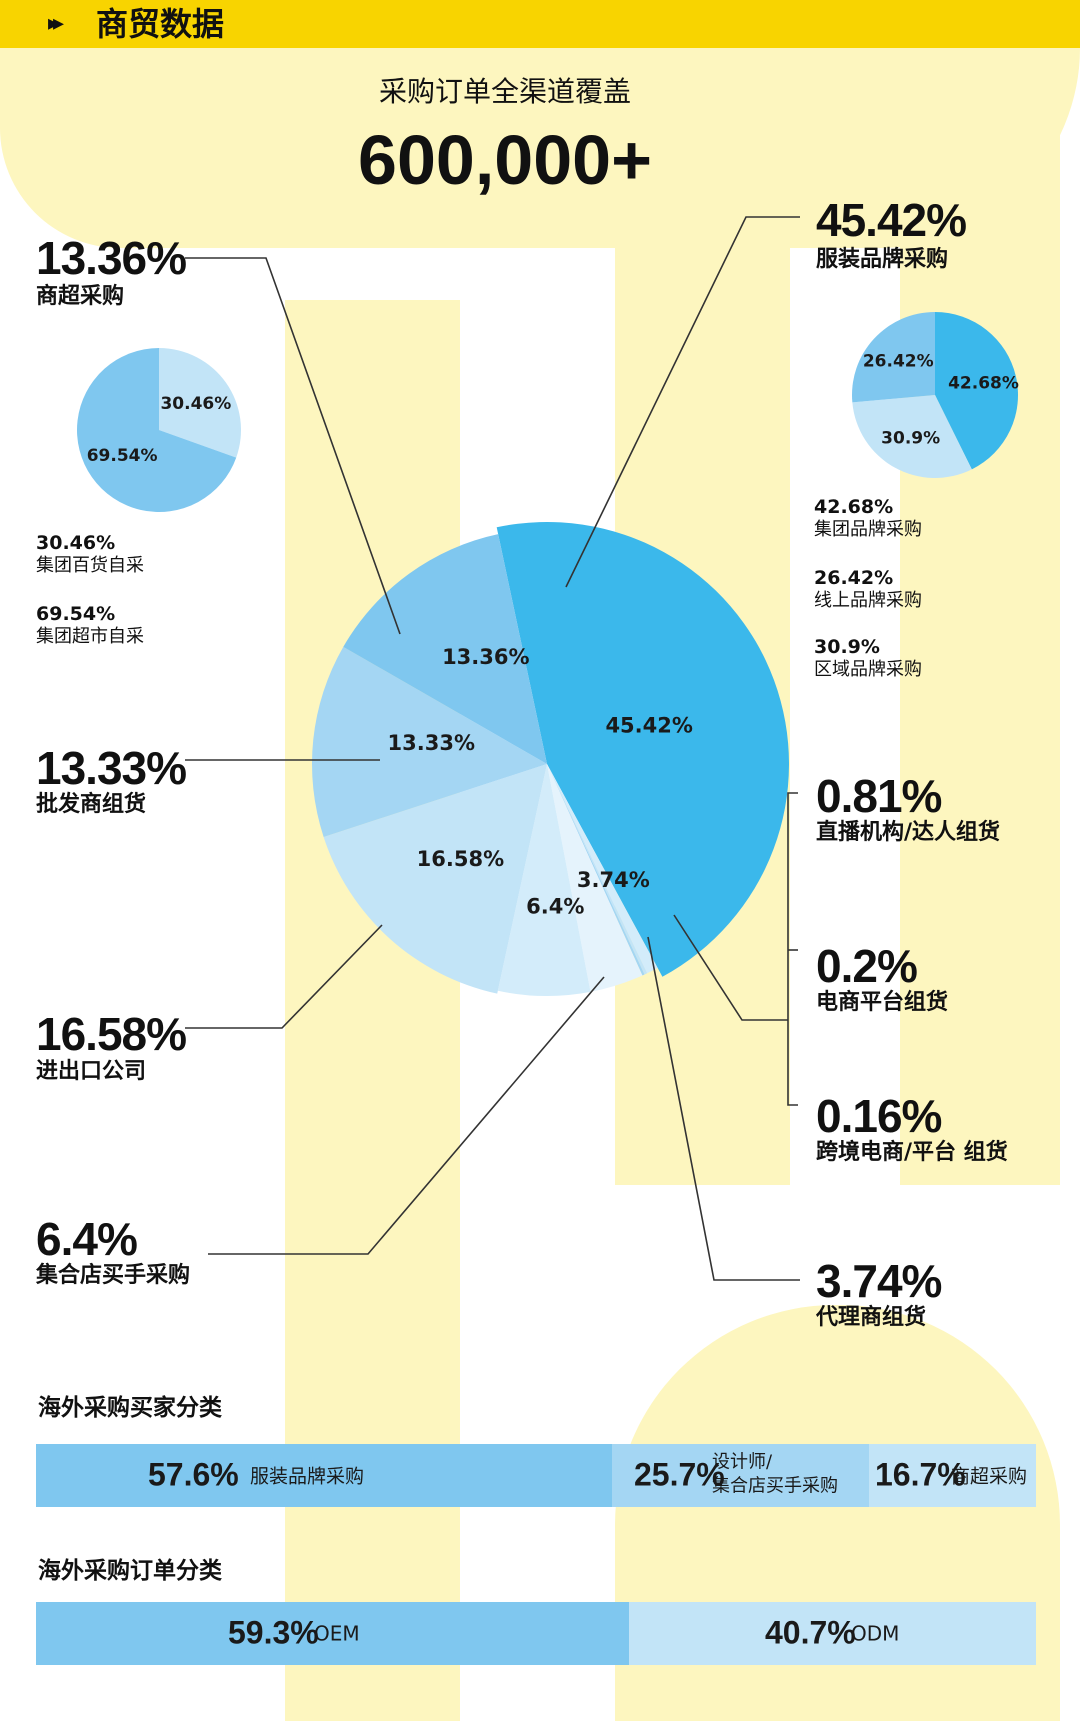 Image resolution: width=1080 pixels, height=1721 pixels. I want to click on label-pct-kuajing: 0.16%, so click(879, 1116).